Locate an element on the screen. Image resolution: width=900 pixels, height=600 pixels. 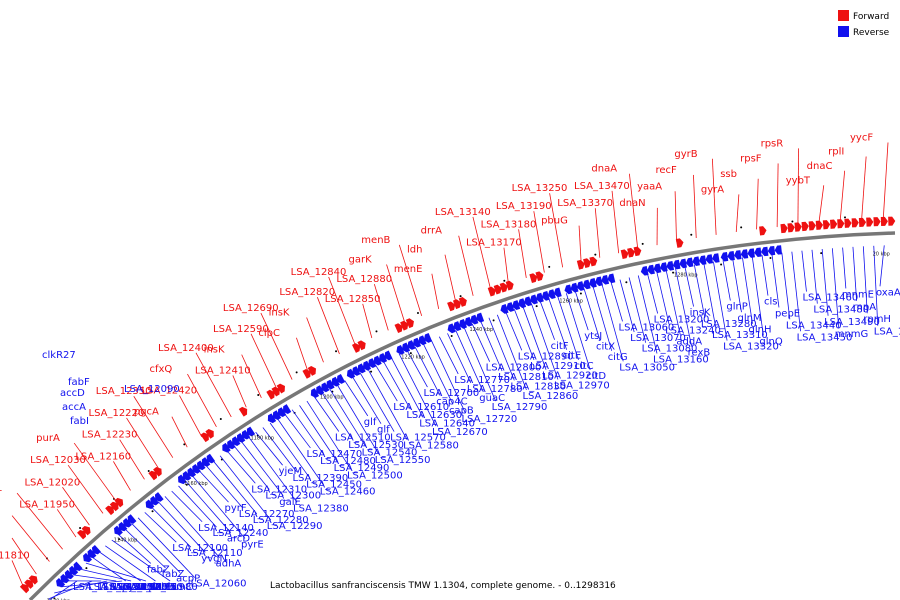
legend-forward-swatch is located at coordinates (843, 15).